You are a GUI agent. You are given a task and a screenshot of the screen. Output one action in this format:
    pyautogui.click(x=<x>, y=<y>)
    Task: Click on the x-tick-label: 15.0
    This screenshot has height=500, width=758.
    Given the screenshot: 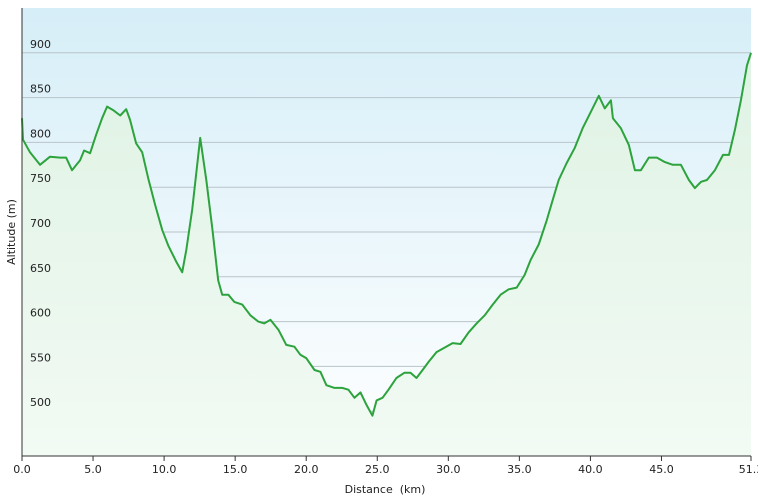 What is the action you would take?
    pyautogui.click(x=235, y=469)
    